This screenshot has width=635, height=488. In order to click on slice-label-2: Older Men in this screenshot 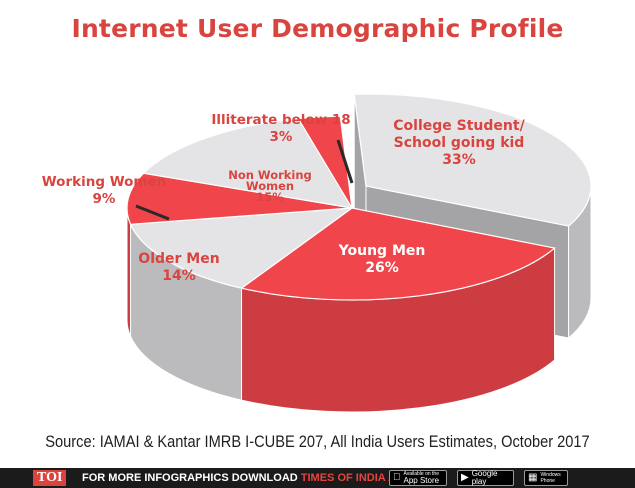, I will do `click(178, 259)`.